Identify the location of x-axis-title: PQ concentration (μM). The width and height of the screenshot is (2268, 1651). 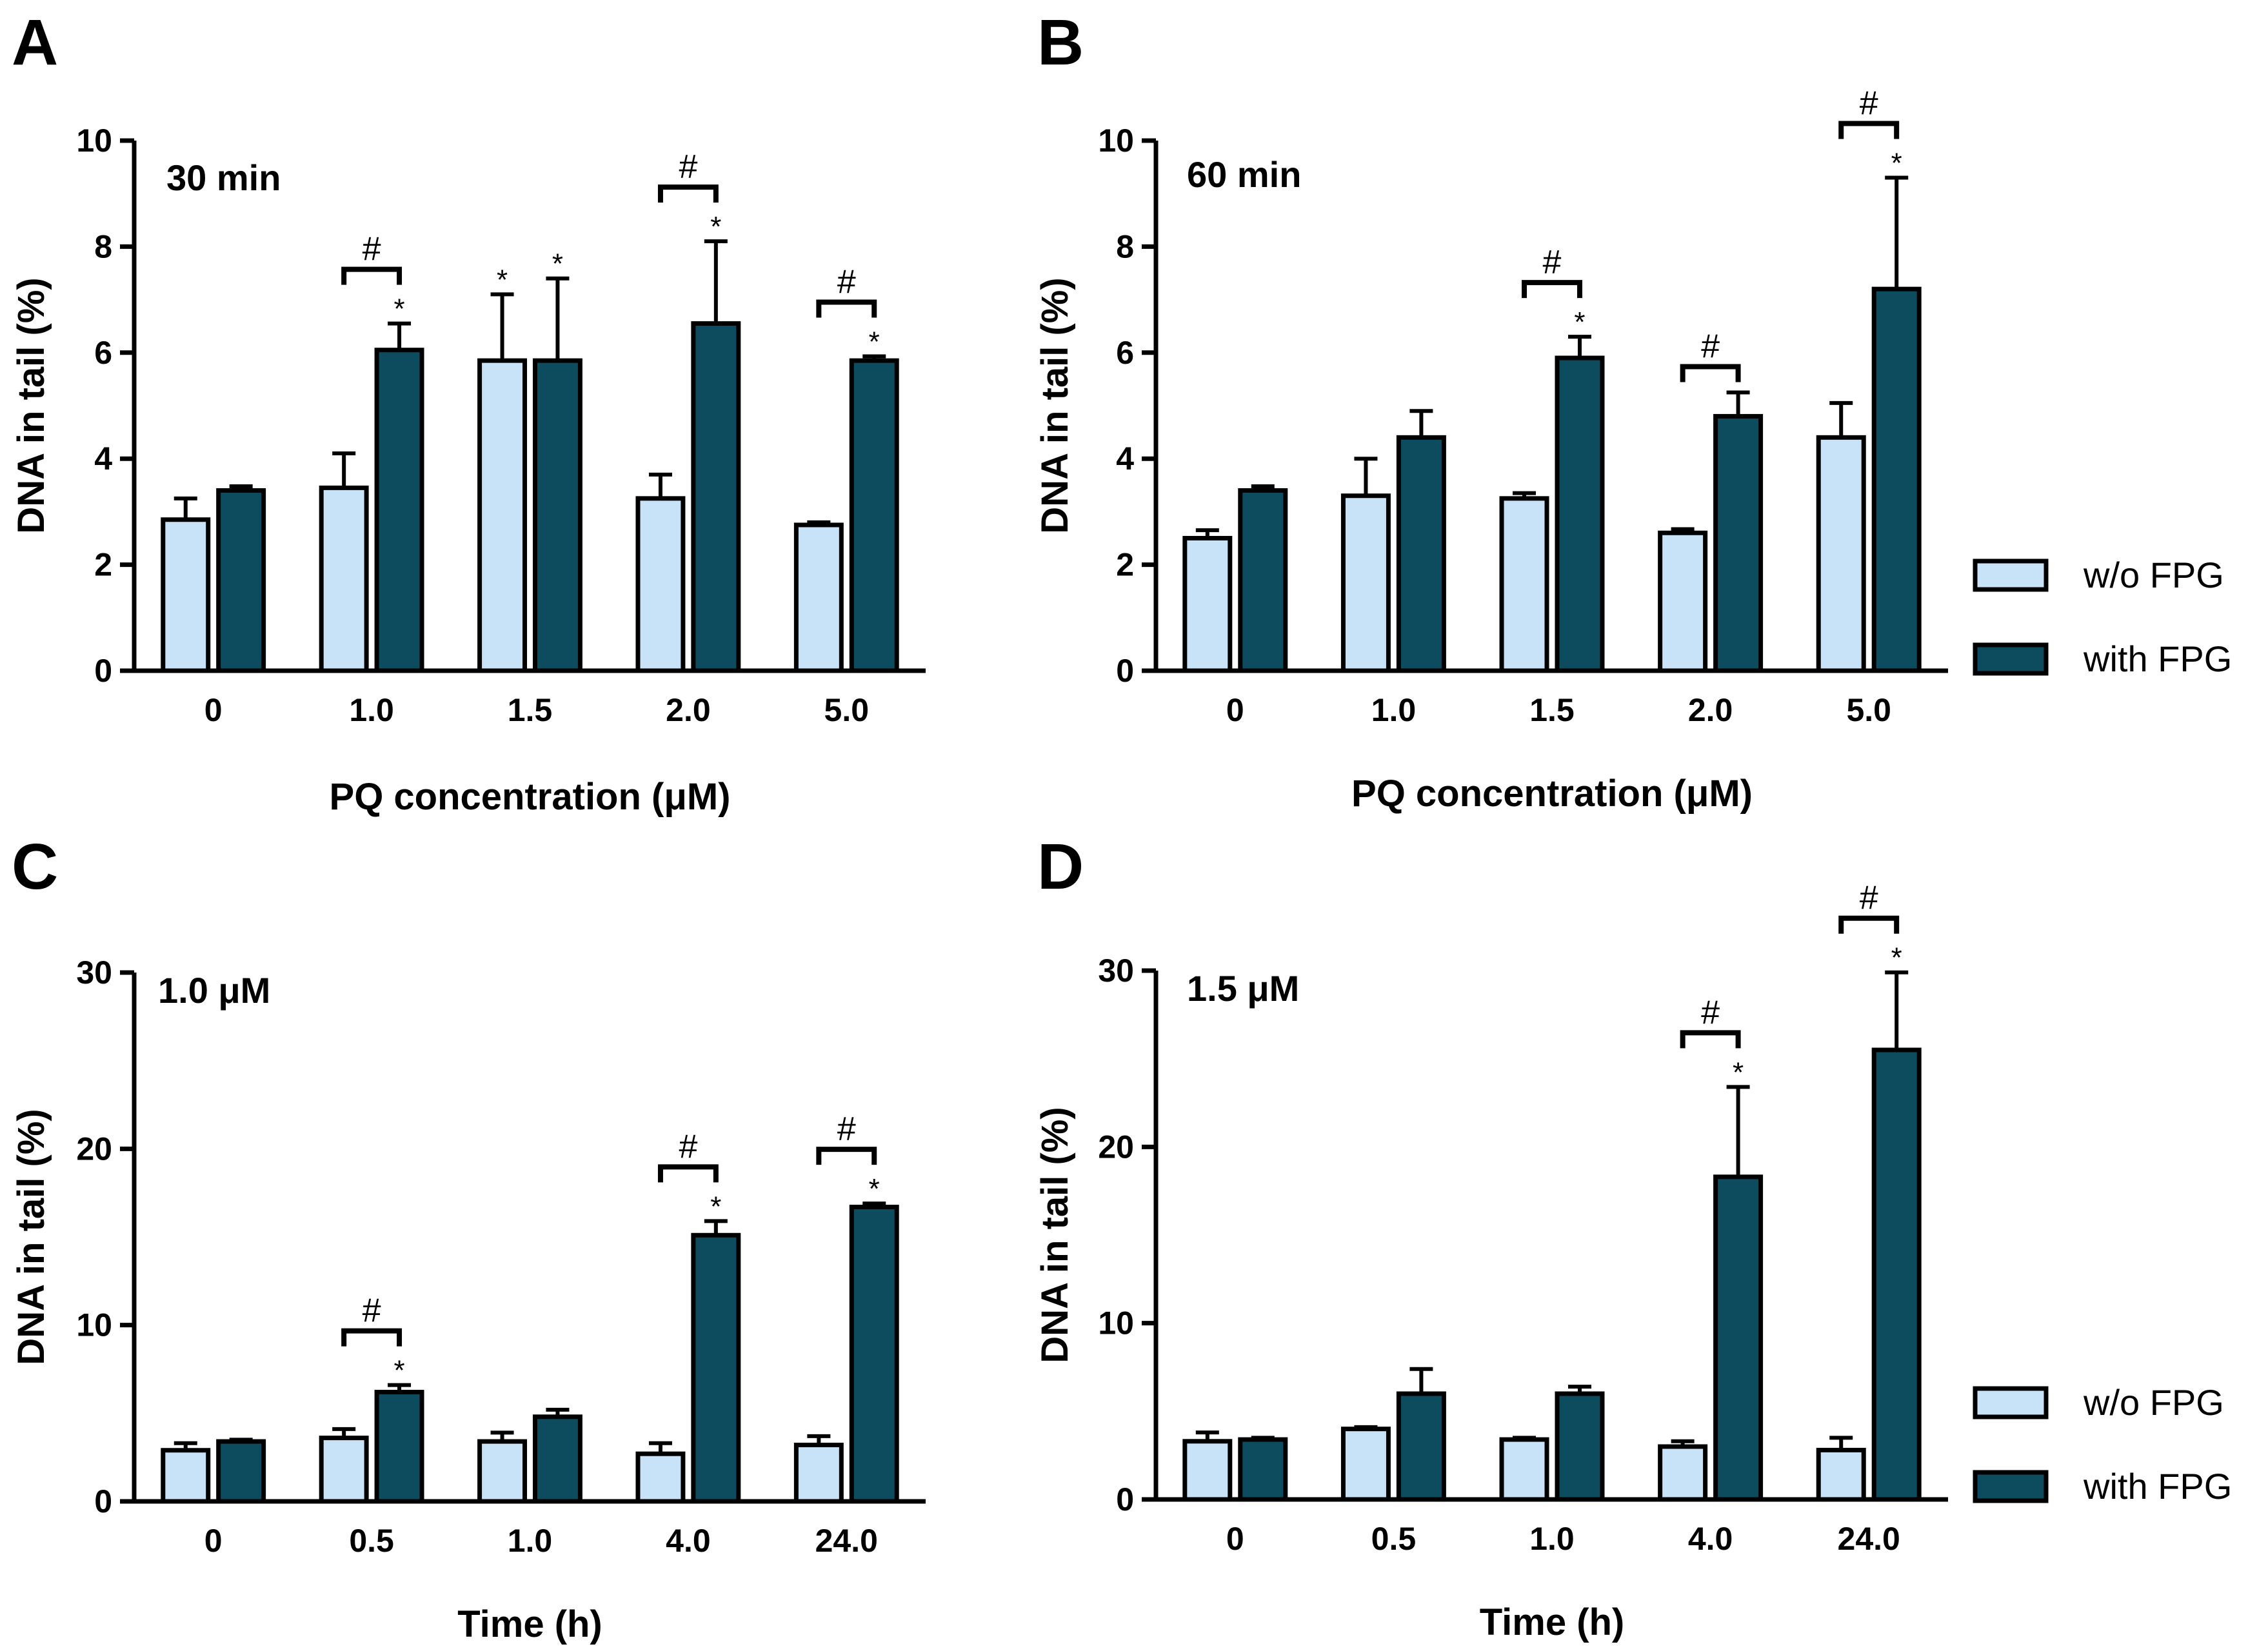
(1552, 794).